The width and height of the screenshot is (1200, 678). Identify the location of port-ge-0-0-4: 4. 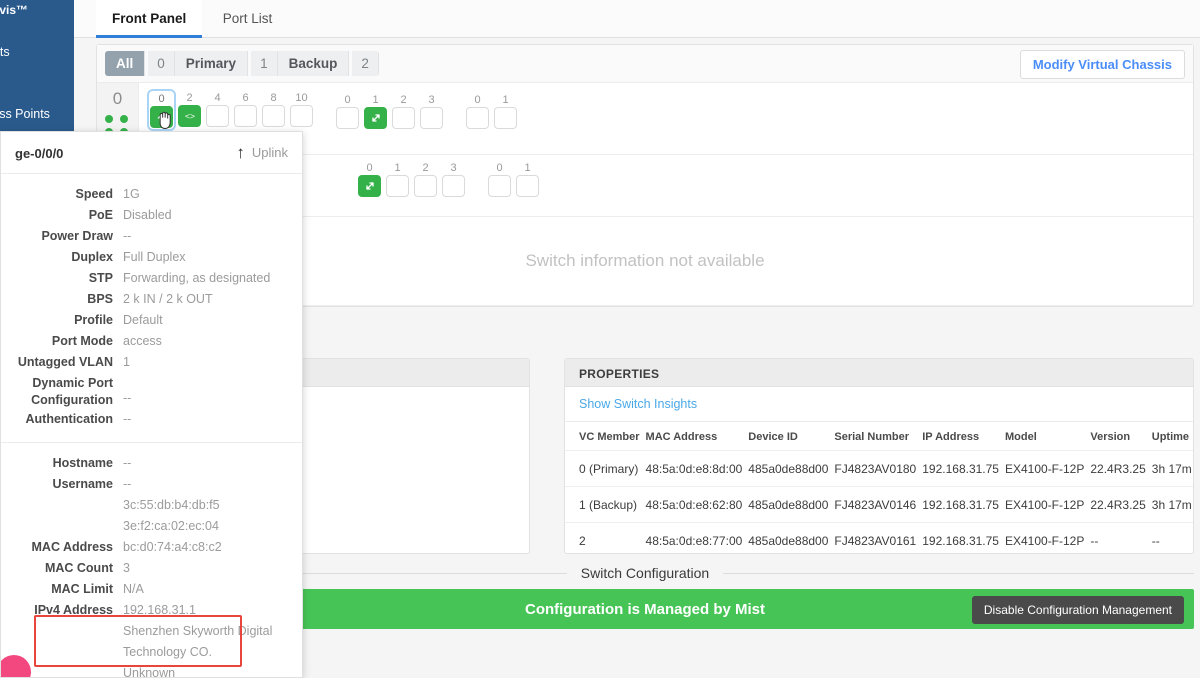
(217, 110).